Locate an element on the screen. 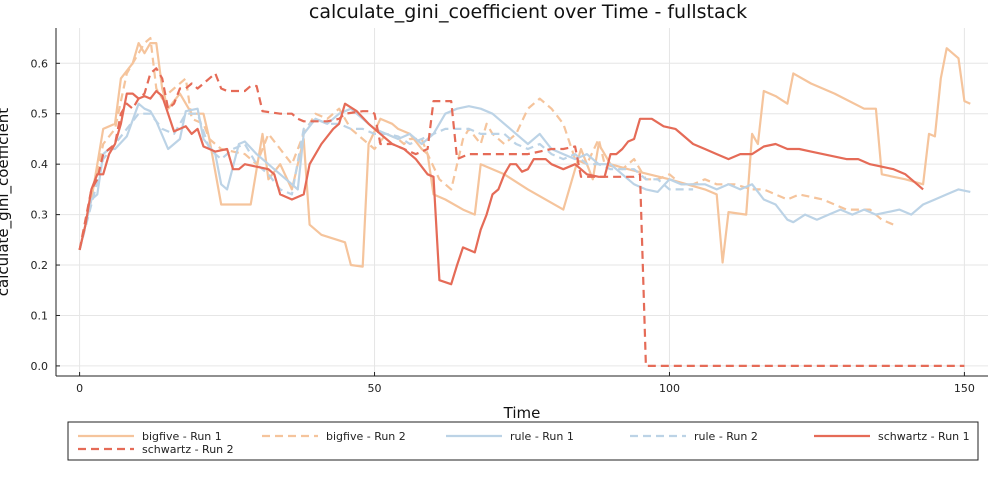 The height and width of the screenshot is (500, 1000). y-tick-label: 0.4 is located at coordinates (40, 164).